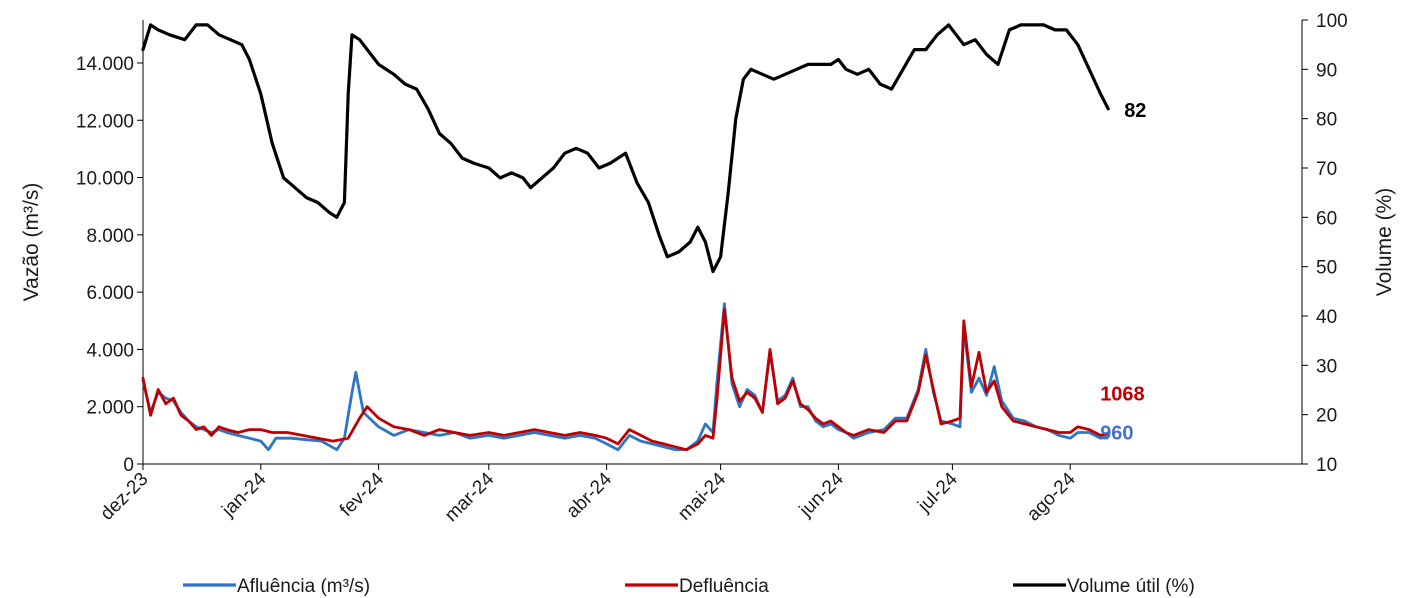 Image resolution: width=1401 pixels, height=598 pixels. I want to click on end-labels: 82 1068 960, so click(1123, 272).